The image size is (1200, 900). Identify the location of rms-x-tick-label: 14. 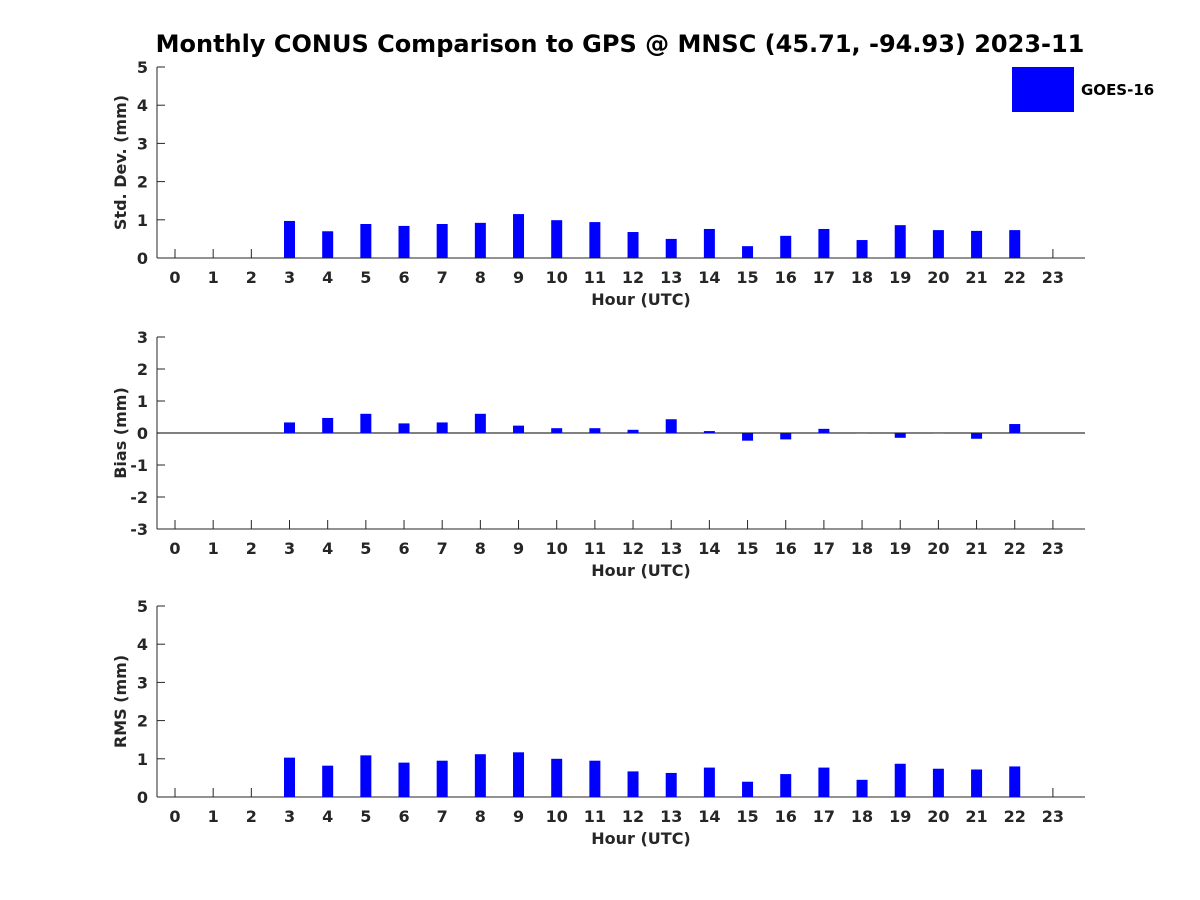
(709, 816).